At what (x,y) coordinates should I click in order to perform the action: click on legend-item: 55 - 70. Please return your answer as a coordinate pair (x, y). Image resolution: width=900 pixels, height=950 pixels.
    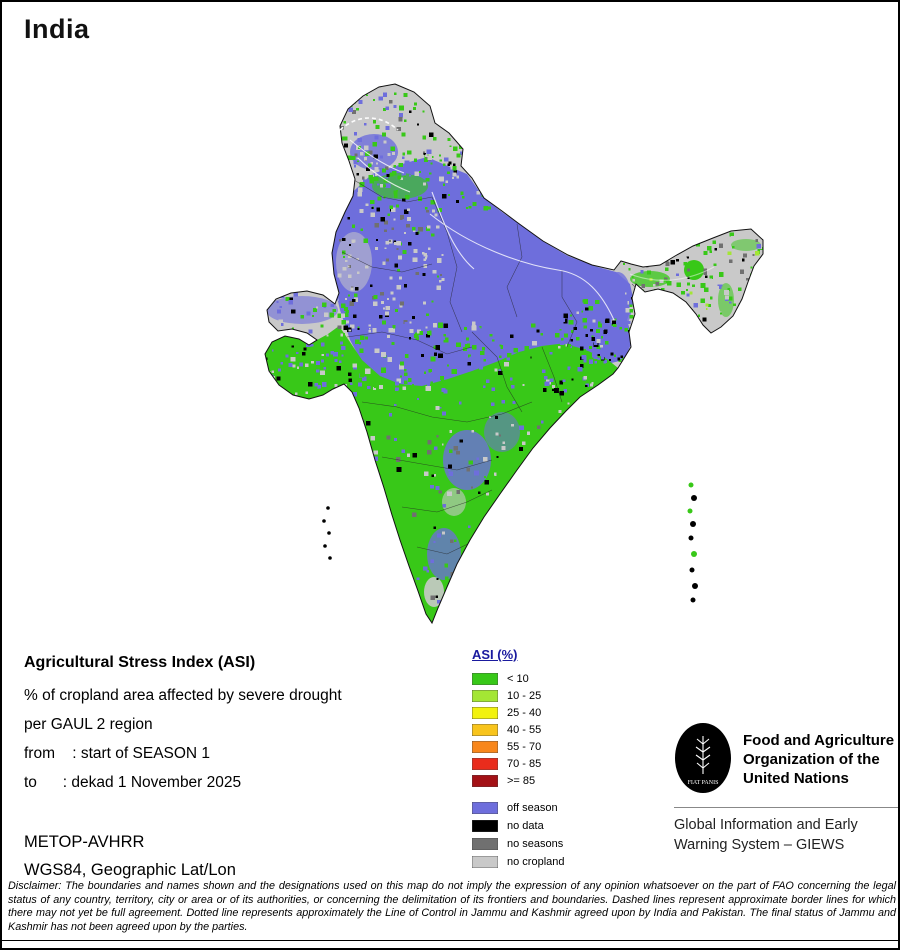
    Looking at the image, I should click on (518, 746).